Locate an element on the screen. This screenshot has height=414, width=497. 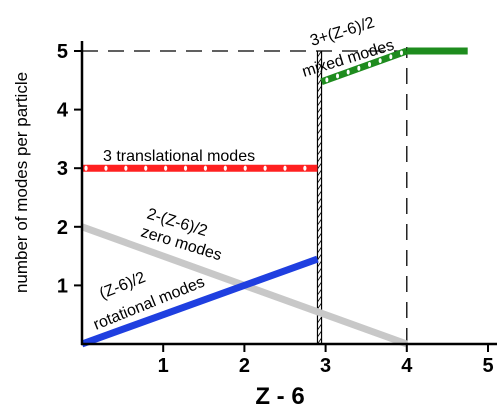
x-tick-label: 2 is located at coordinates (244, 366).